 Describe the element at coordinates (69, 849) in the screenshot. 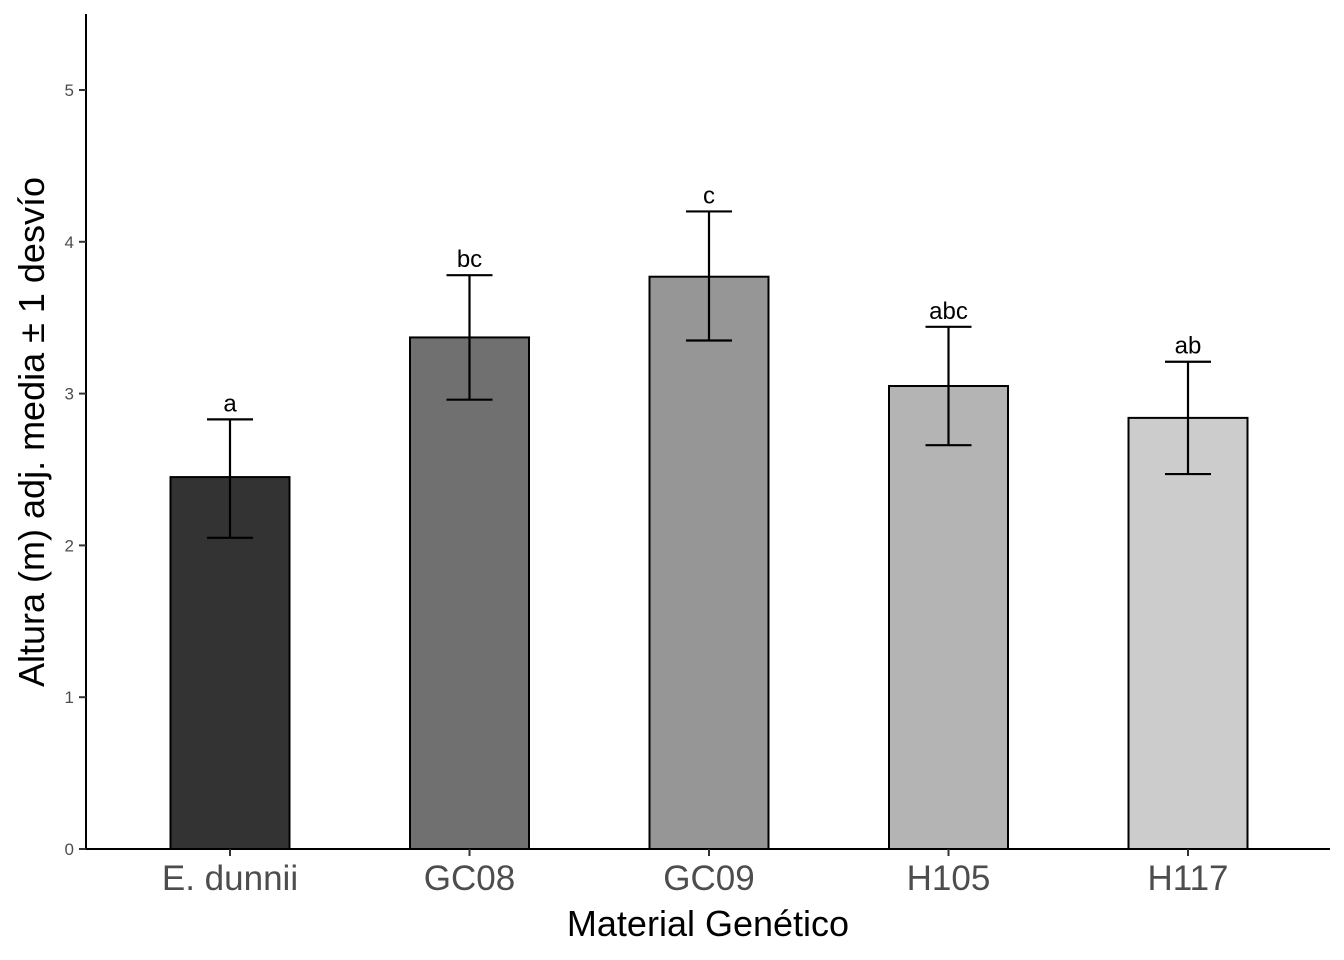

I see `y-tick-label: 0` at that location.